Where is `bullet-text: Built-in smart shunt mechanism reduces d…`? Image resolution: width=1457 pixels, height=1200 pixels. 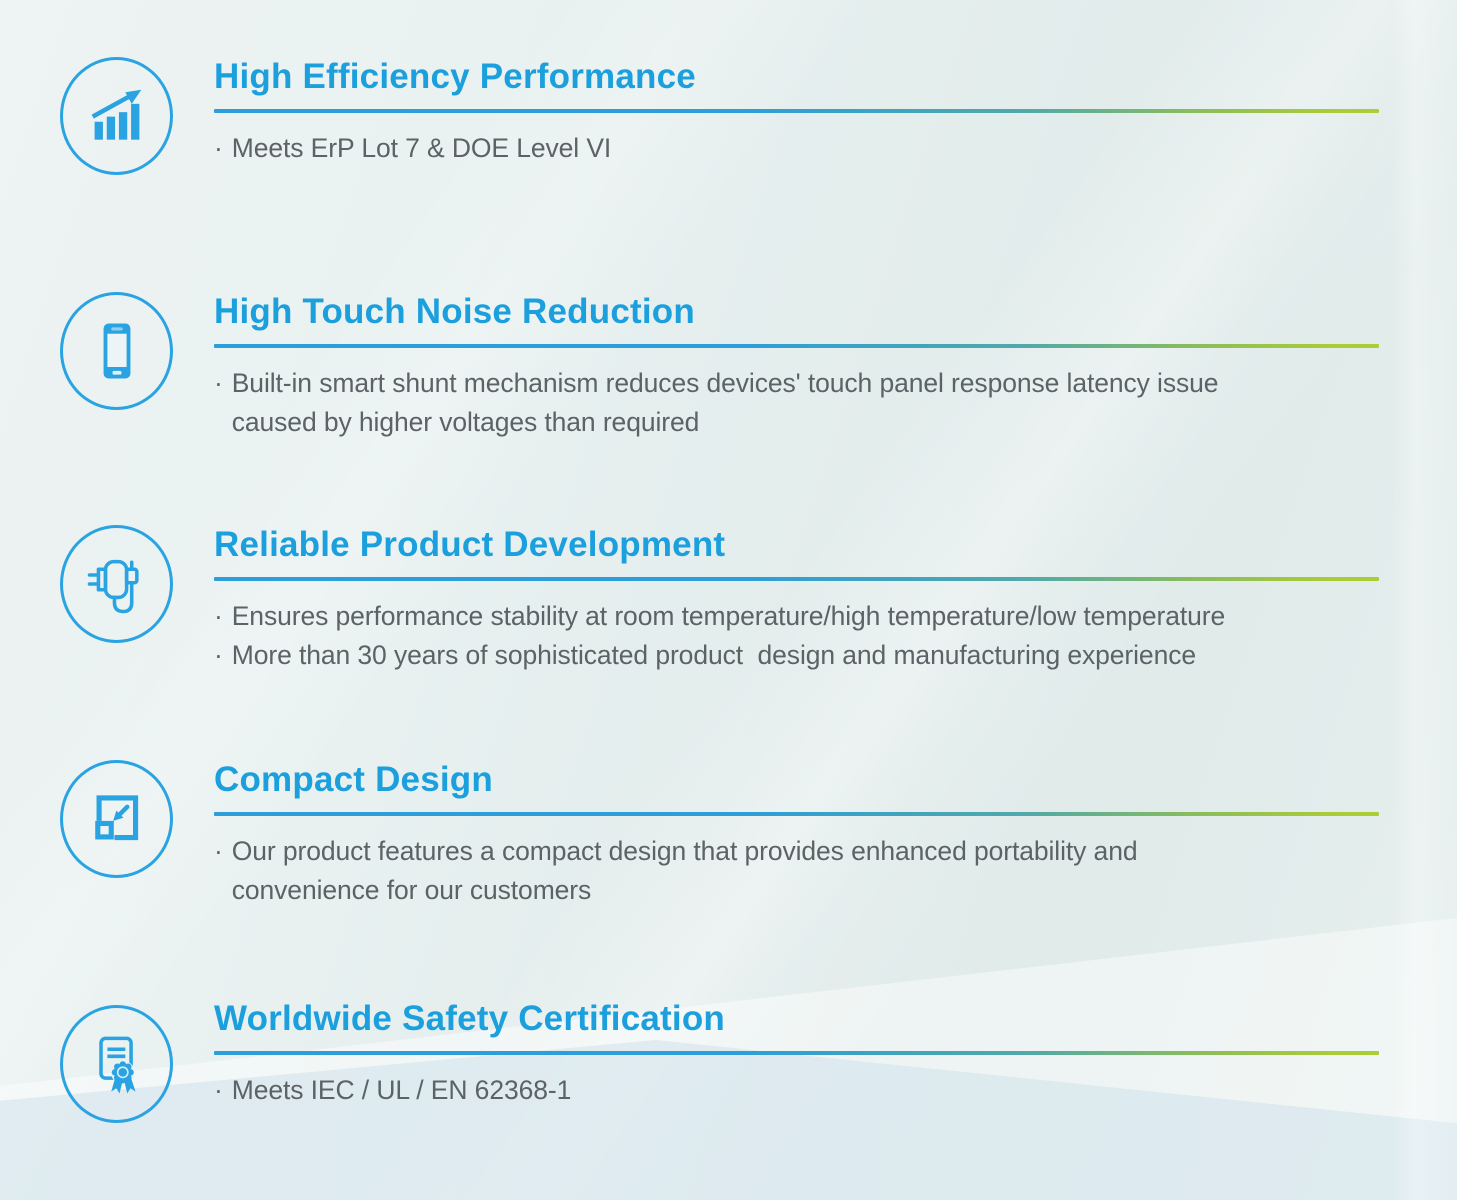
bullet-text: Built-in smart shunt mechanism reduces d… is located at coordinates (725, 402).